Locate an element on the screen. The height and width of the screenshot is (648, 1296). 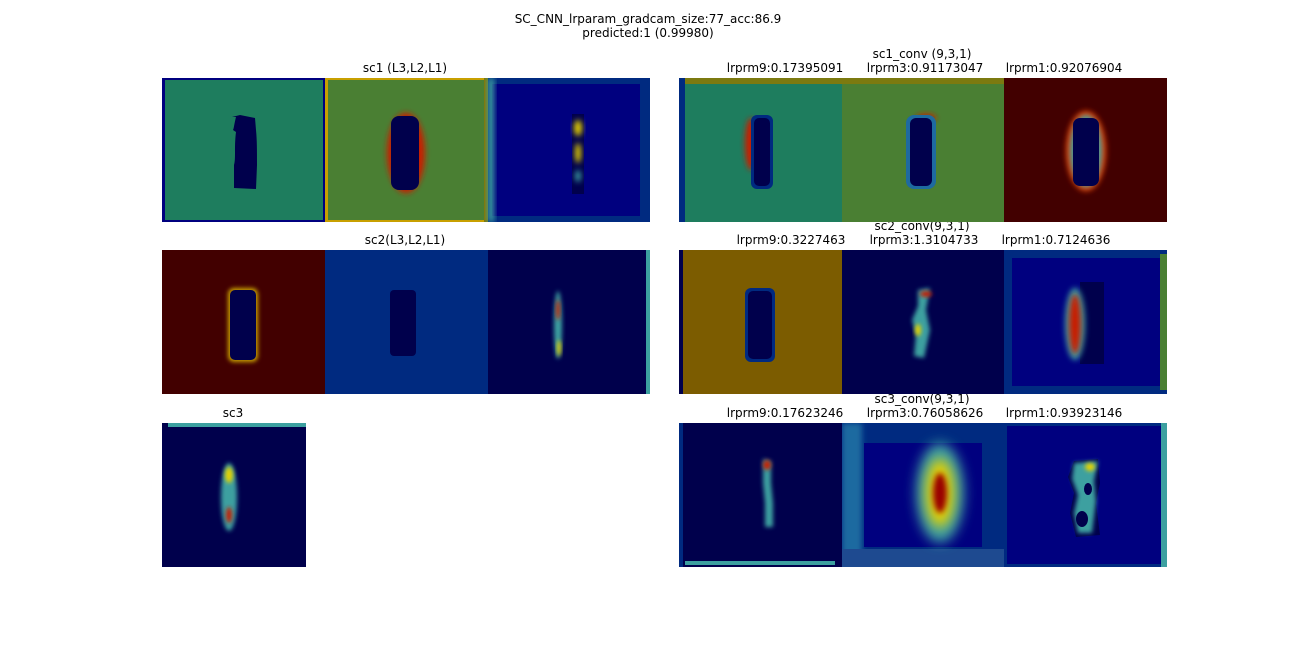
figure-title: SC_CNN_lrparam_gradcam_size:77_acc:86.9 is located at coordinates (648, 19).